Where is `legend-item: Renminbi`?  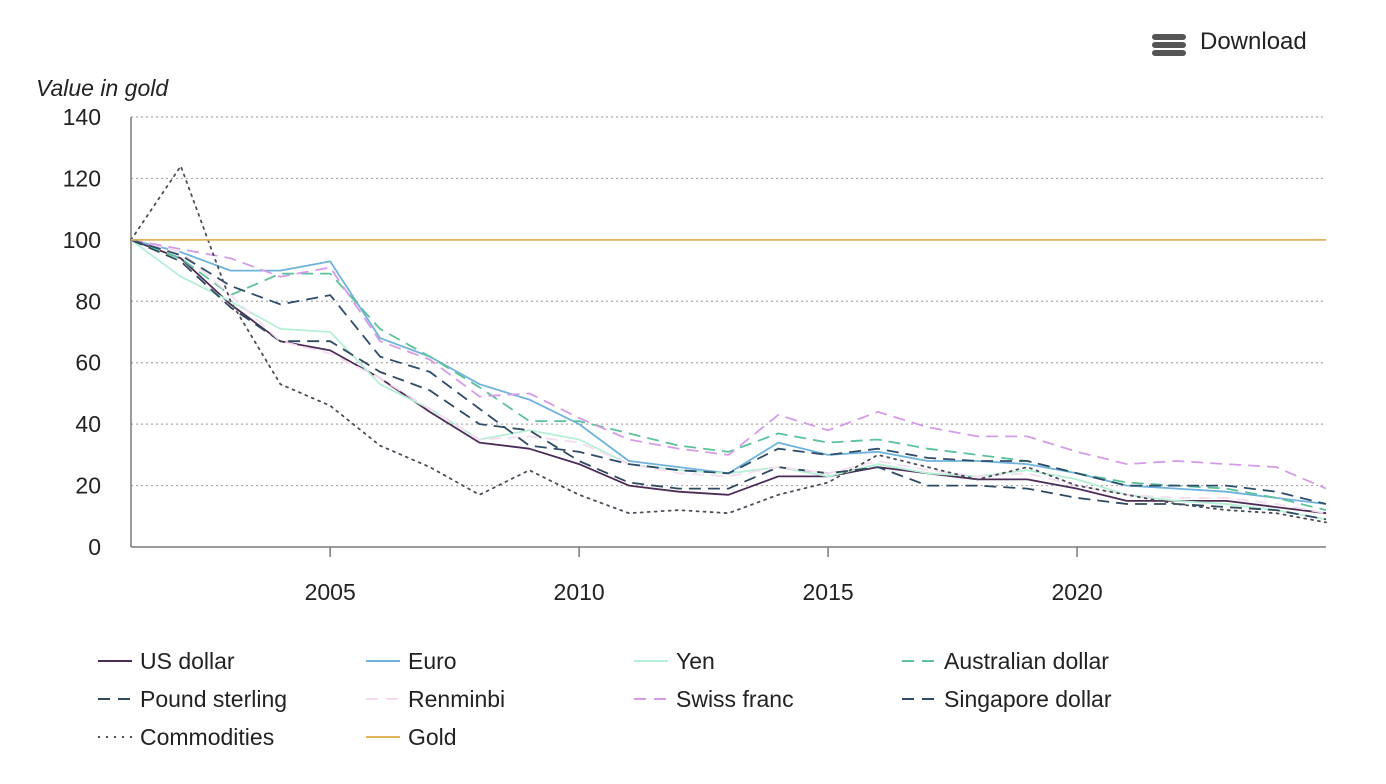 legend-item: Renminbi is located at coordinates (435, 699).